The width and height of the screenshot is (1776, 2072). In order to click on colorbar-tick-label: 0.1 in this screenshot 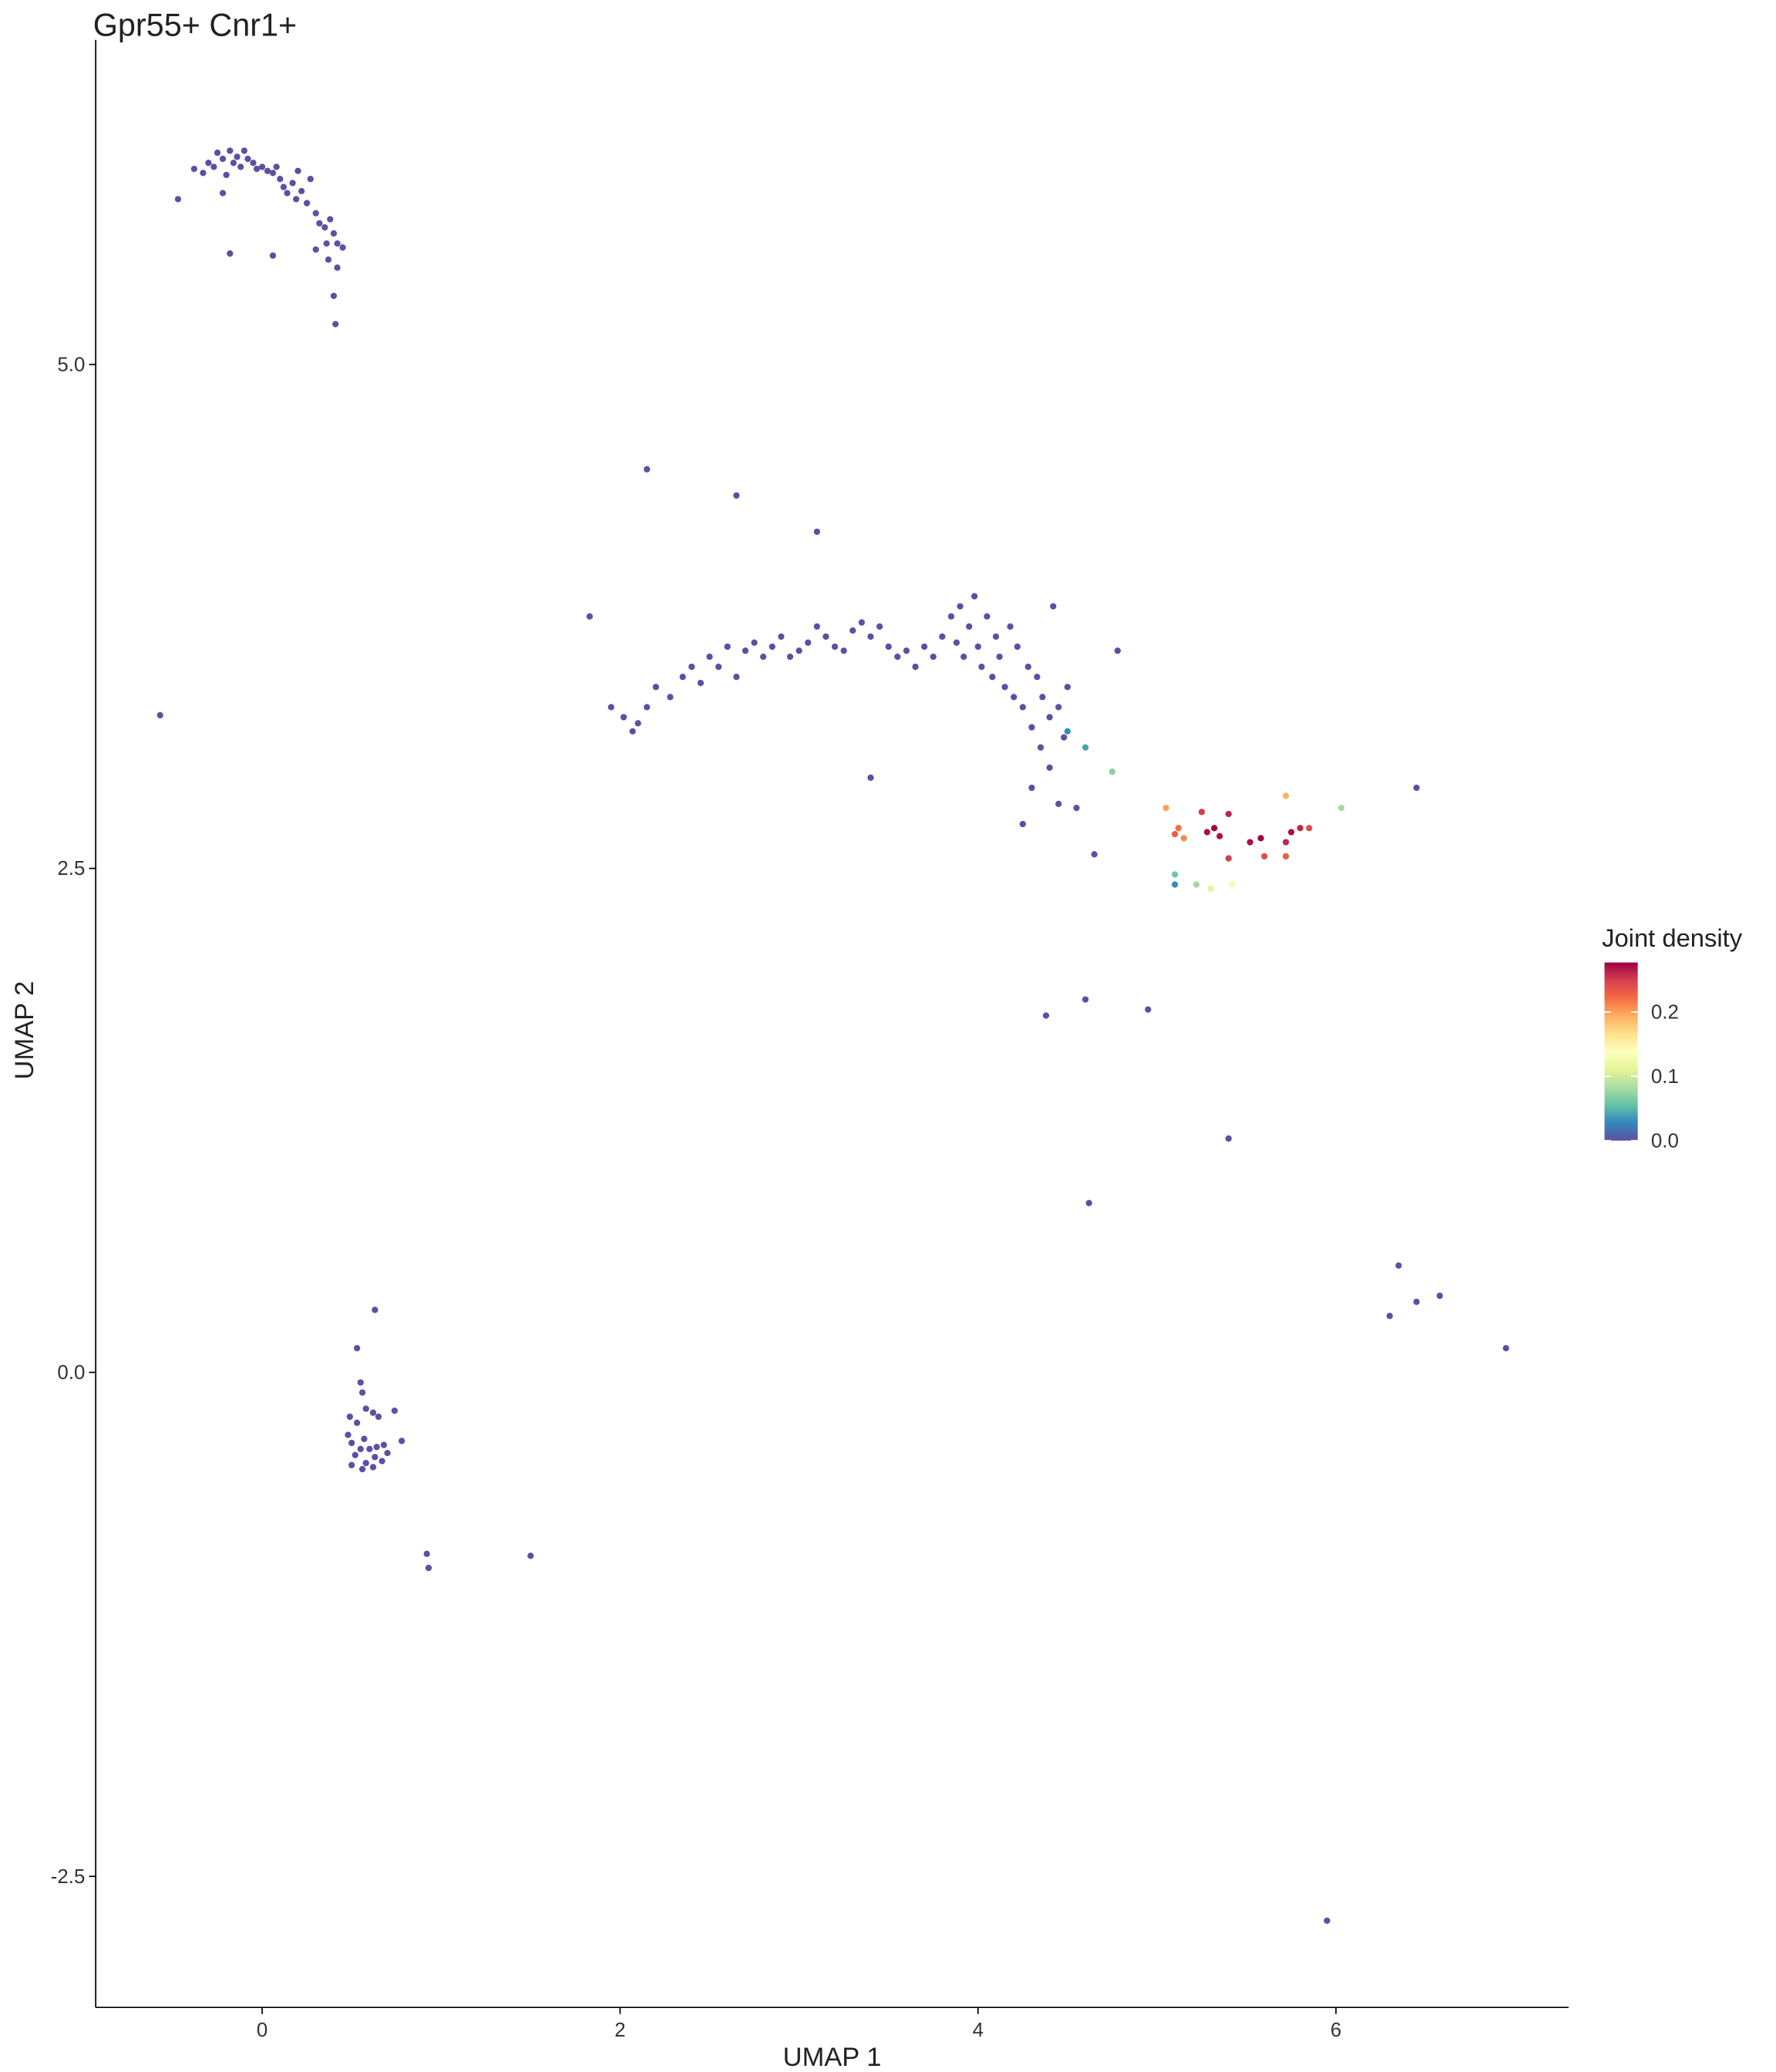, I will do `click(1665, 1077)`.